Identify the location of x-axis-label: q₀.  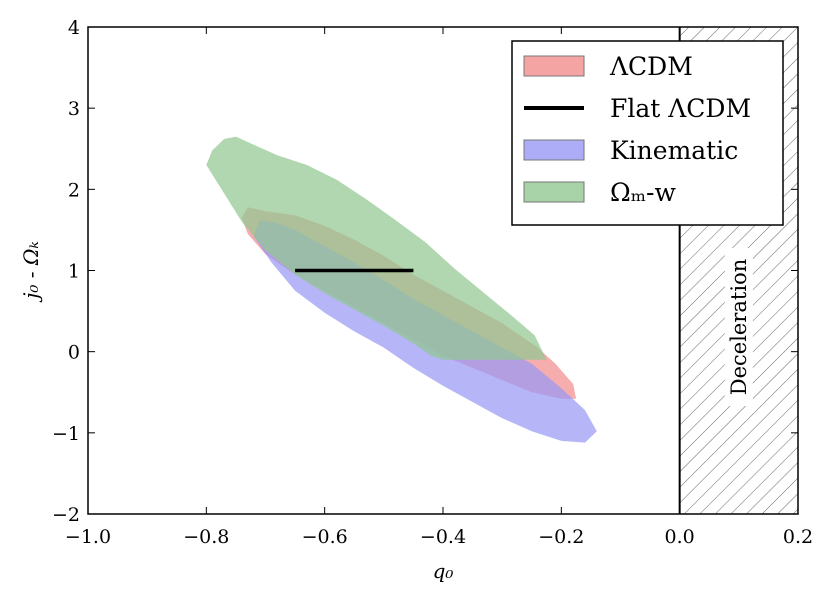
(443, 571).